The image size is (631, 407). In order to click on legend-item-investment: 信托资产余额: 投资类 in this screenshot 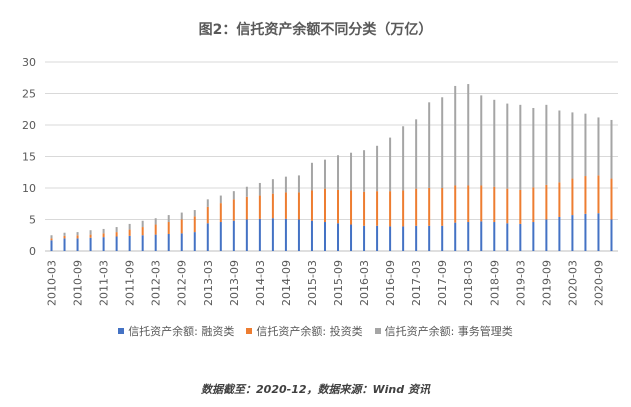, I will do `click(304, 331)`.